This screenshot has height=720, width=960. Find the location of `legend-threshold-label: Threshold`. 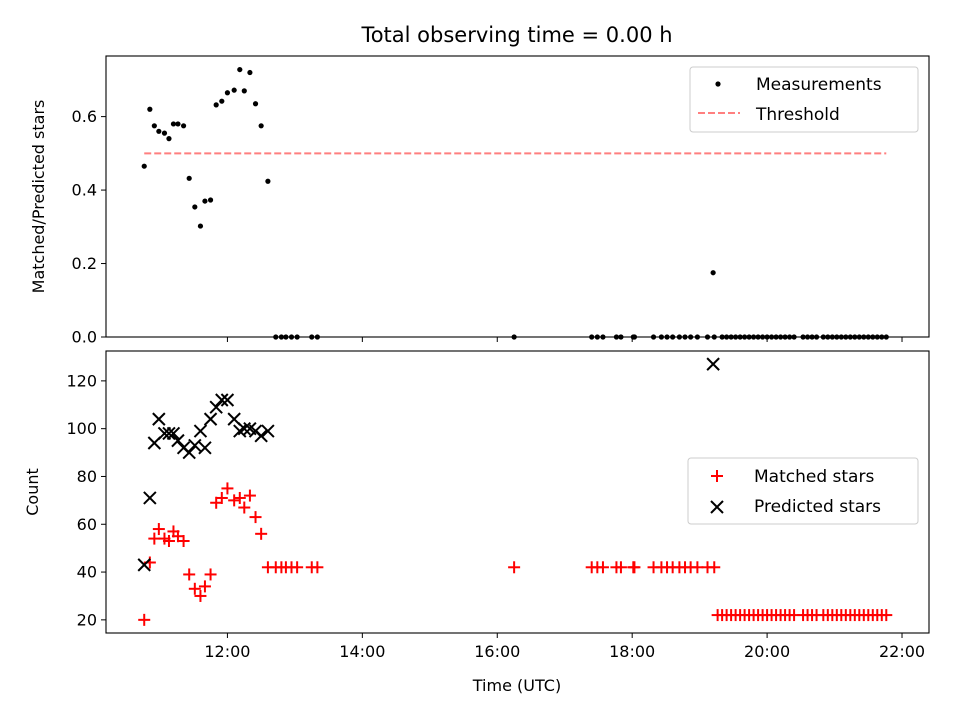

legend-threshold-label: Threshold is located at coordinates (797, 115).